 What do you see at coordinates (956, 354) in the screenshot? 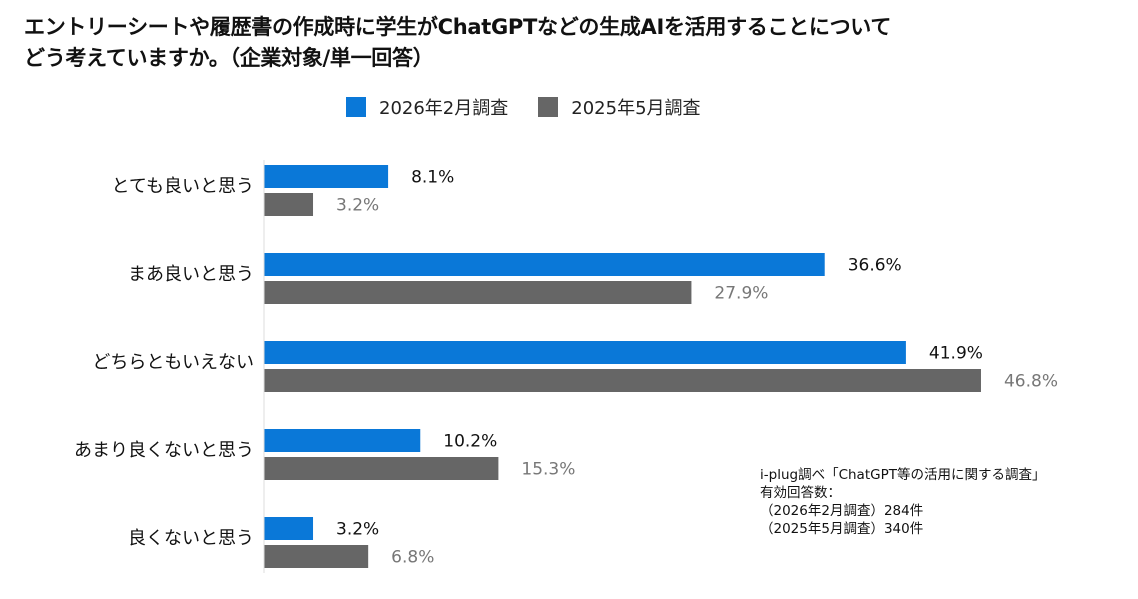
I see `data-label-2026-2: 41.9%` at bounding box center [956, 354].